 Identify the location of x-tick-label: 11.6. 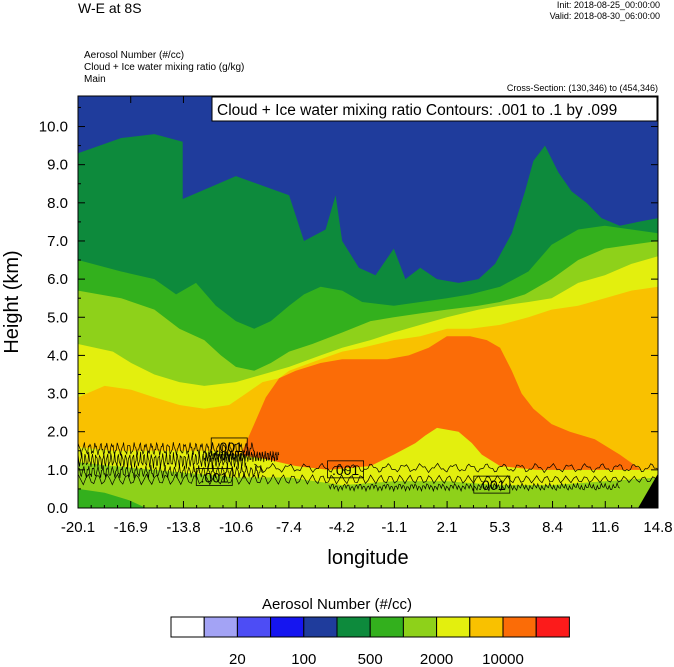
(605, 527).